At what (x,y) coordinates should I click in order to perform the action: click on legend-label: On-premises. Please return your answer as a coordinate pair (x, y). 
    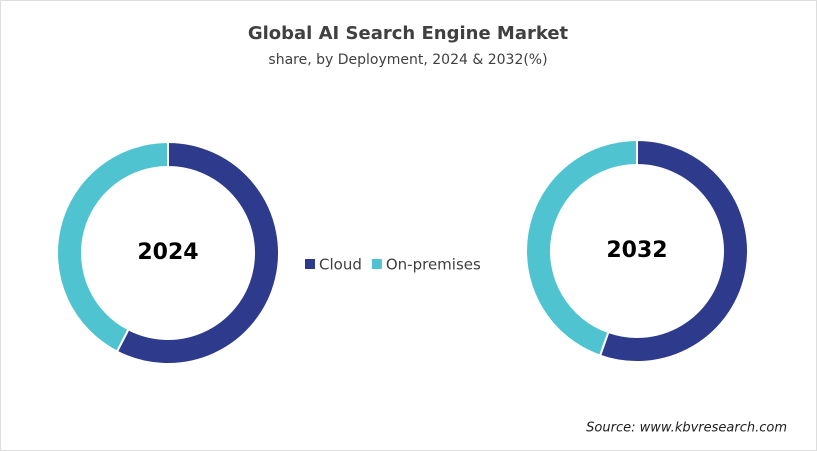
    Looking at the image, I should click on (433, 265).